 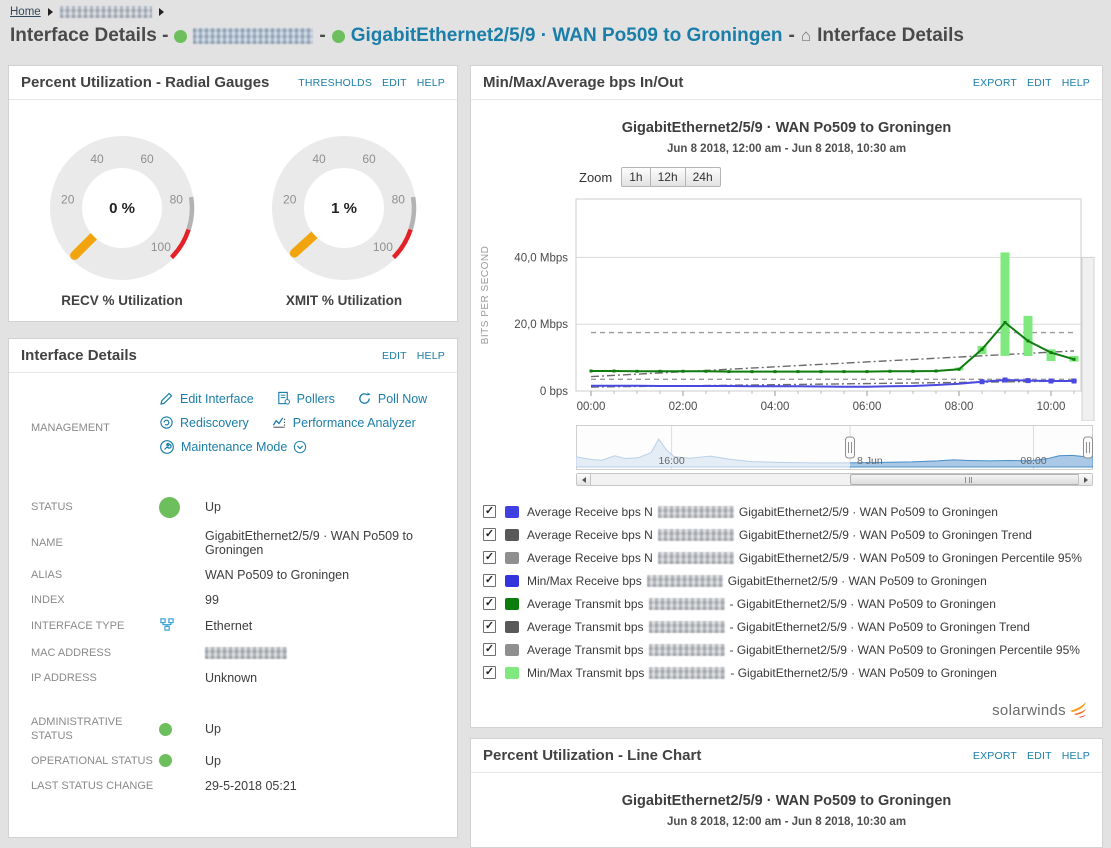 What do you see at coordinates (71, 652) in the screenshot?
I see `field-label: MAC ADDRESS` at bounding box center [71, 652].